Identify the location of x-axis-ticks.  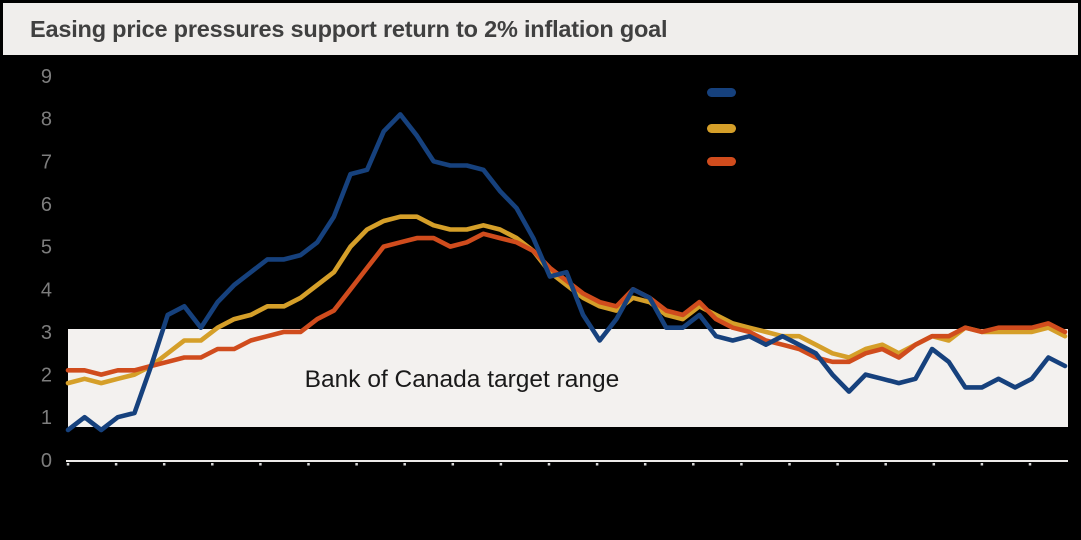
(549, 464).